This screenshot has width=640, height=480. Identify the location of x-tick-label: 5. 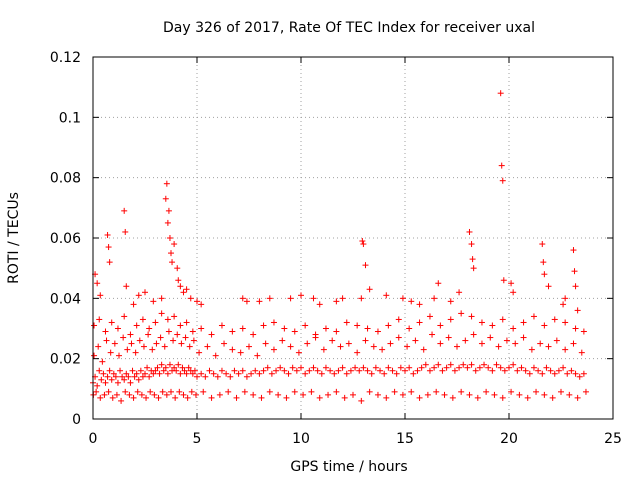
(197, 439).